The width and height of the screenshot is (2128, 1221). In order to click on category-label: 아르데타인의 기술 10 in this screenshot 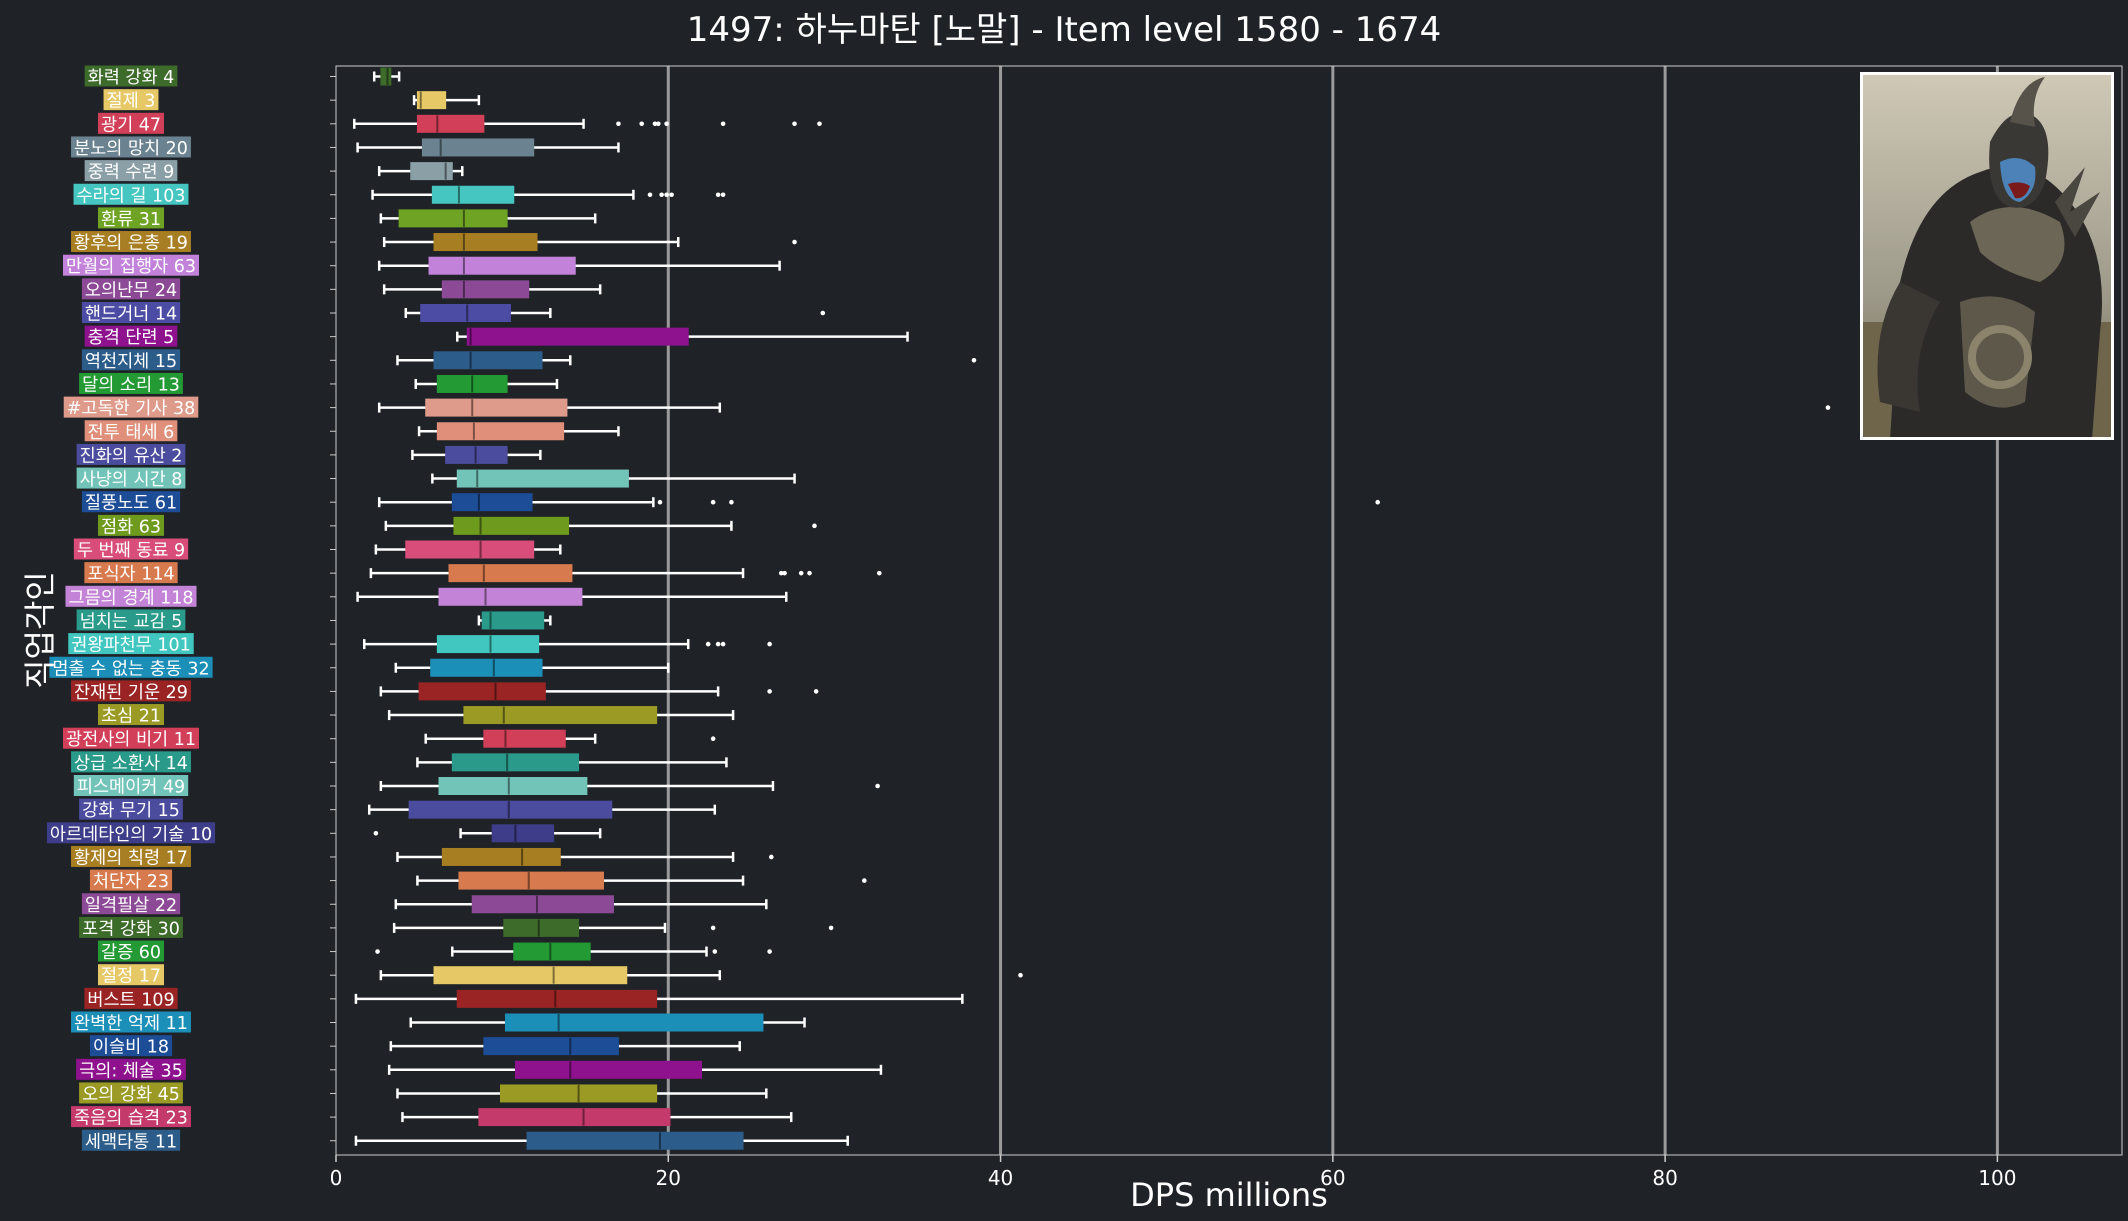, I will do `click(131, 833)`.